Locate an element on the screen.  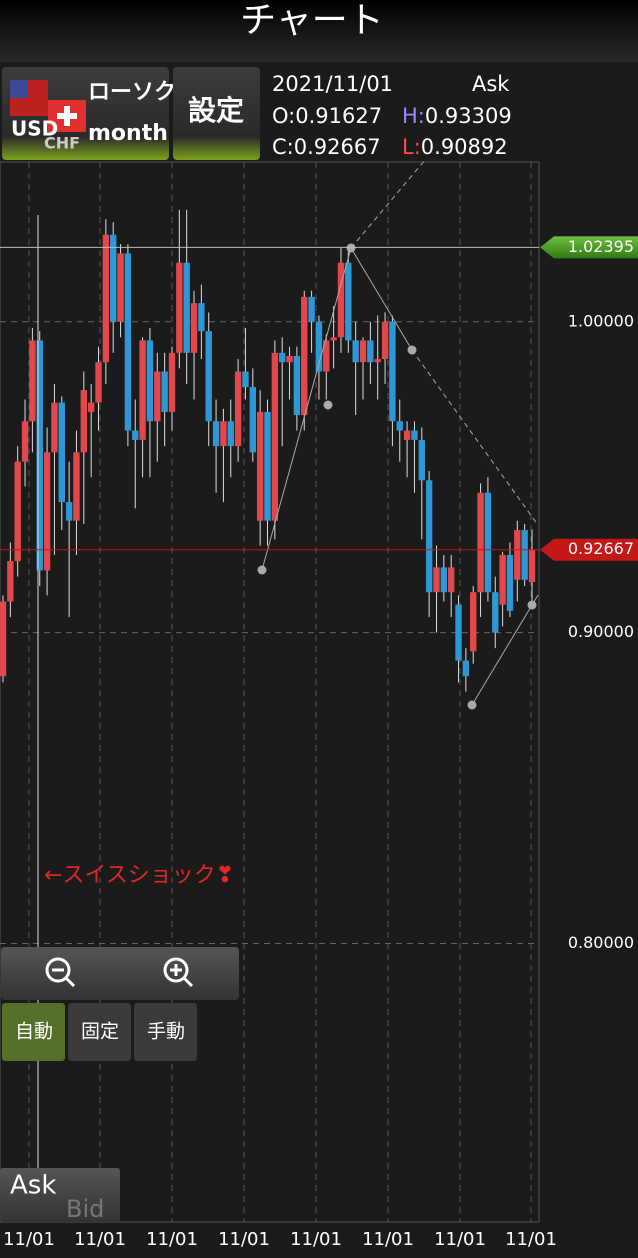
open-label: O:0.91627 is located at coordinates (327, 116).